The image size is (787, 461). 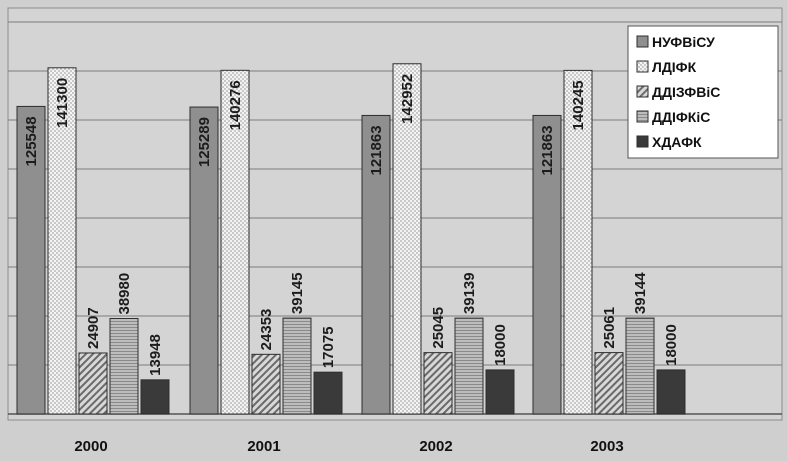 What do you see at coordinates (681, 117) in the screenshot?
I see `legend-label: ДДІФКіС` at bounding box center [681, 117].